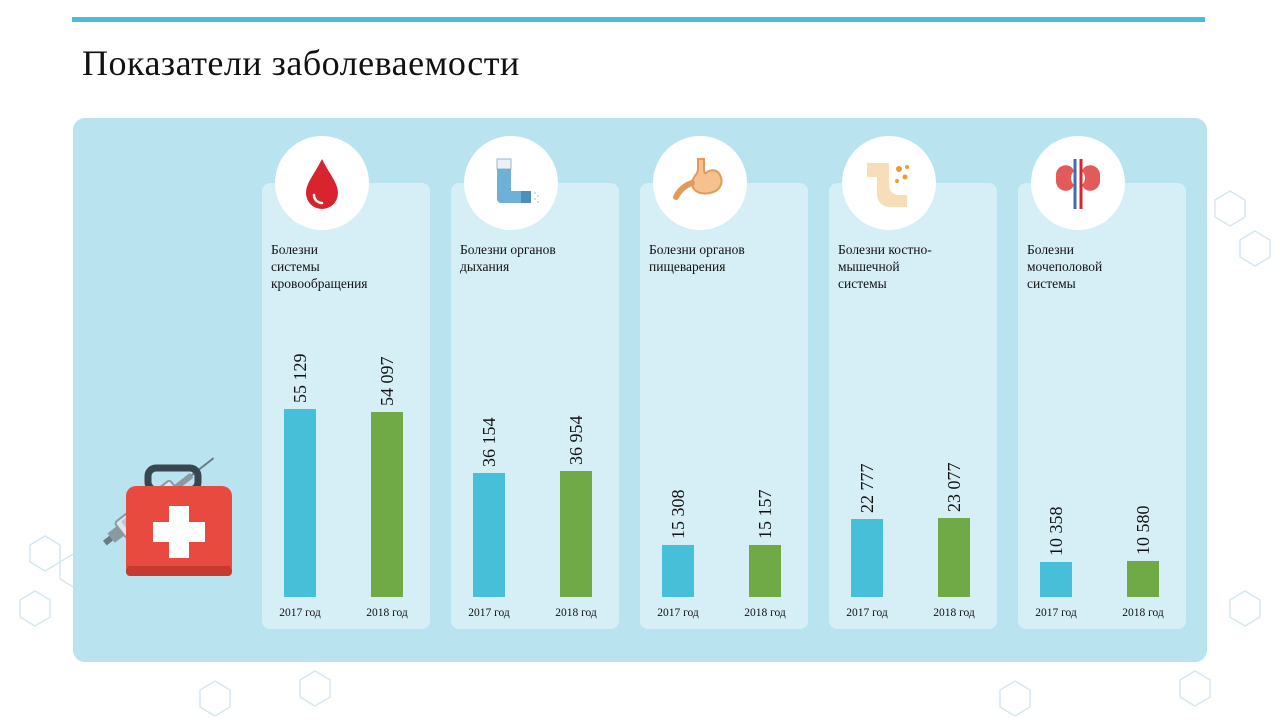  I want to click on top-accent-rule, so click(638, 19).